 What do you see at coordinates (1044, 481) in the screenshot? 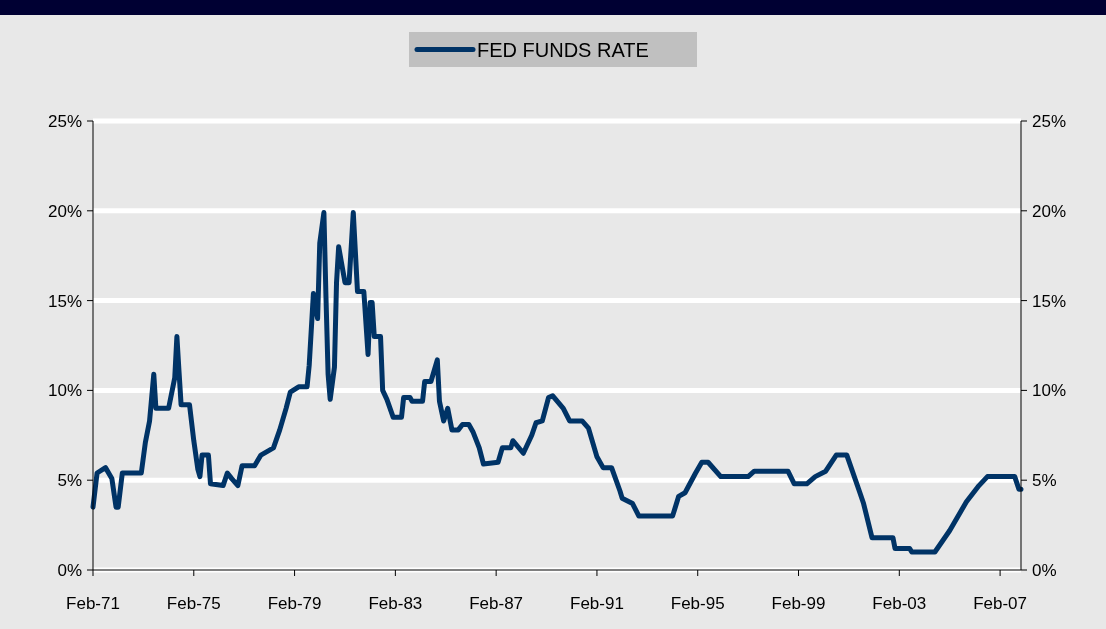
I see `y2-tick-label: 5%` at bounding box center [1044, 481].